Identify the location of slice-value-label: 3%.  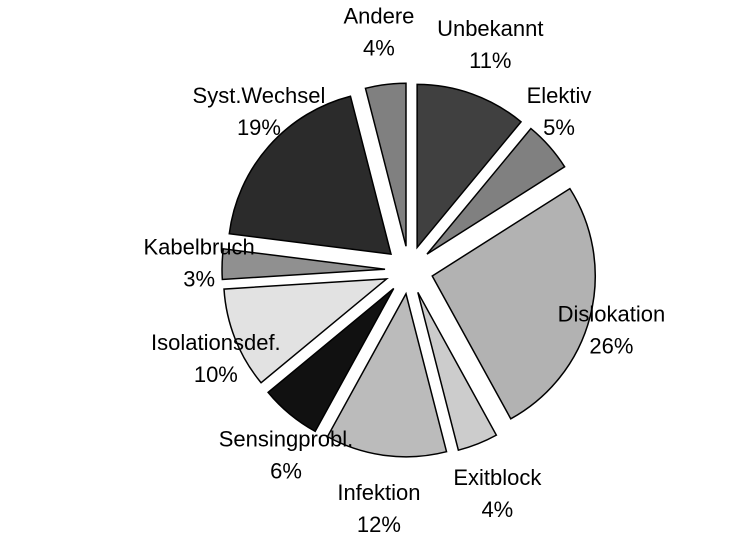
(199, 278).